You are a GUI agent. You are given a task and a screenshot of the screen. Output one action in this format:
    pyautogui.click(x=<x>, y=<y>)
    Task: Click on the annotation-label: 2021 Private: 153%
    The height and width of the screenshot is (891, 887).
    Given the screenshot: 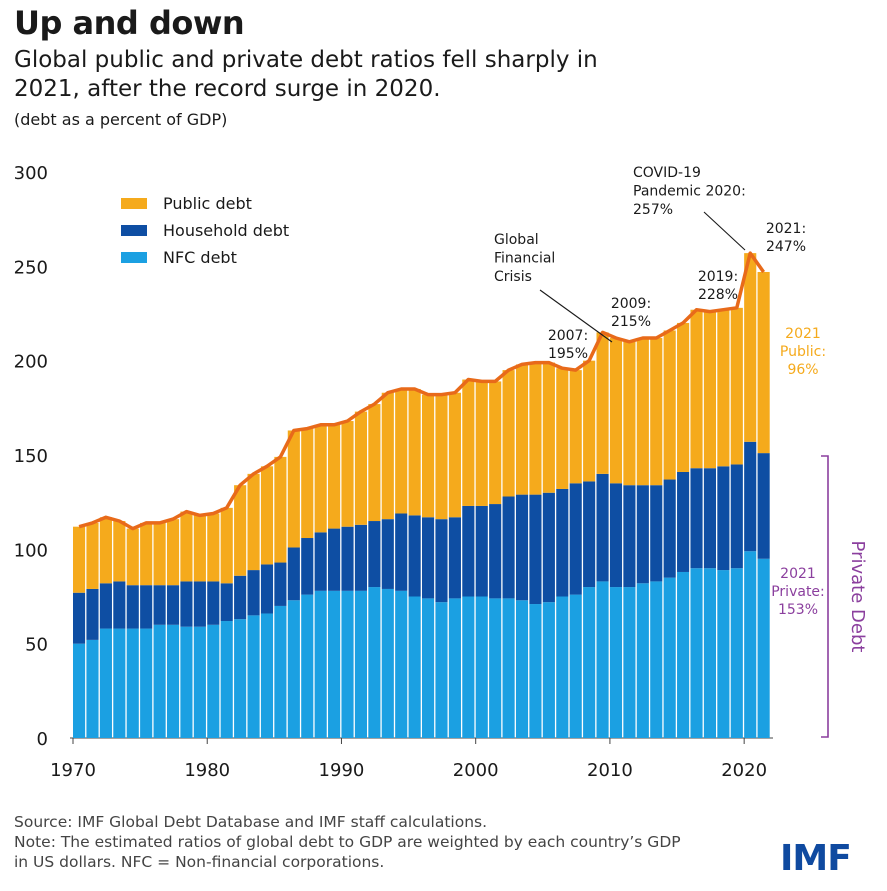 What is the action you would take?
    pyautogui.click(x=798, y=592)
    